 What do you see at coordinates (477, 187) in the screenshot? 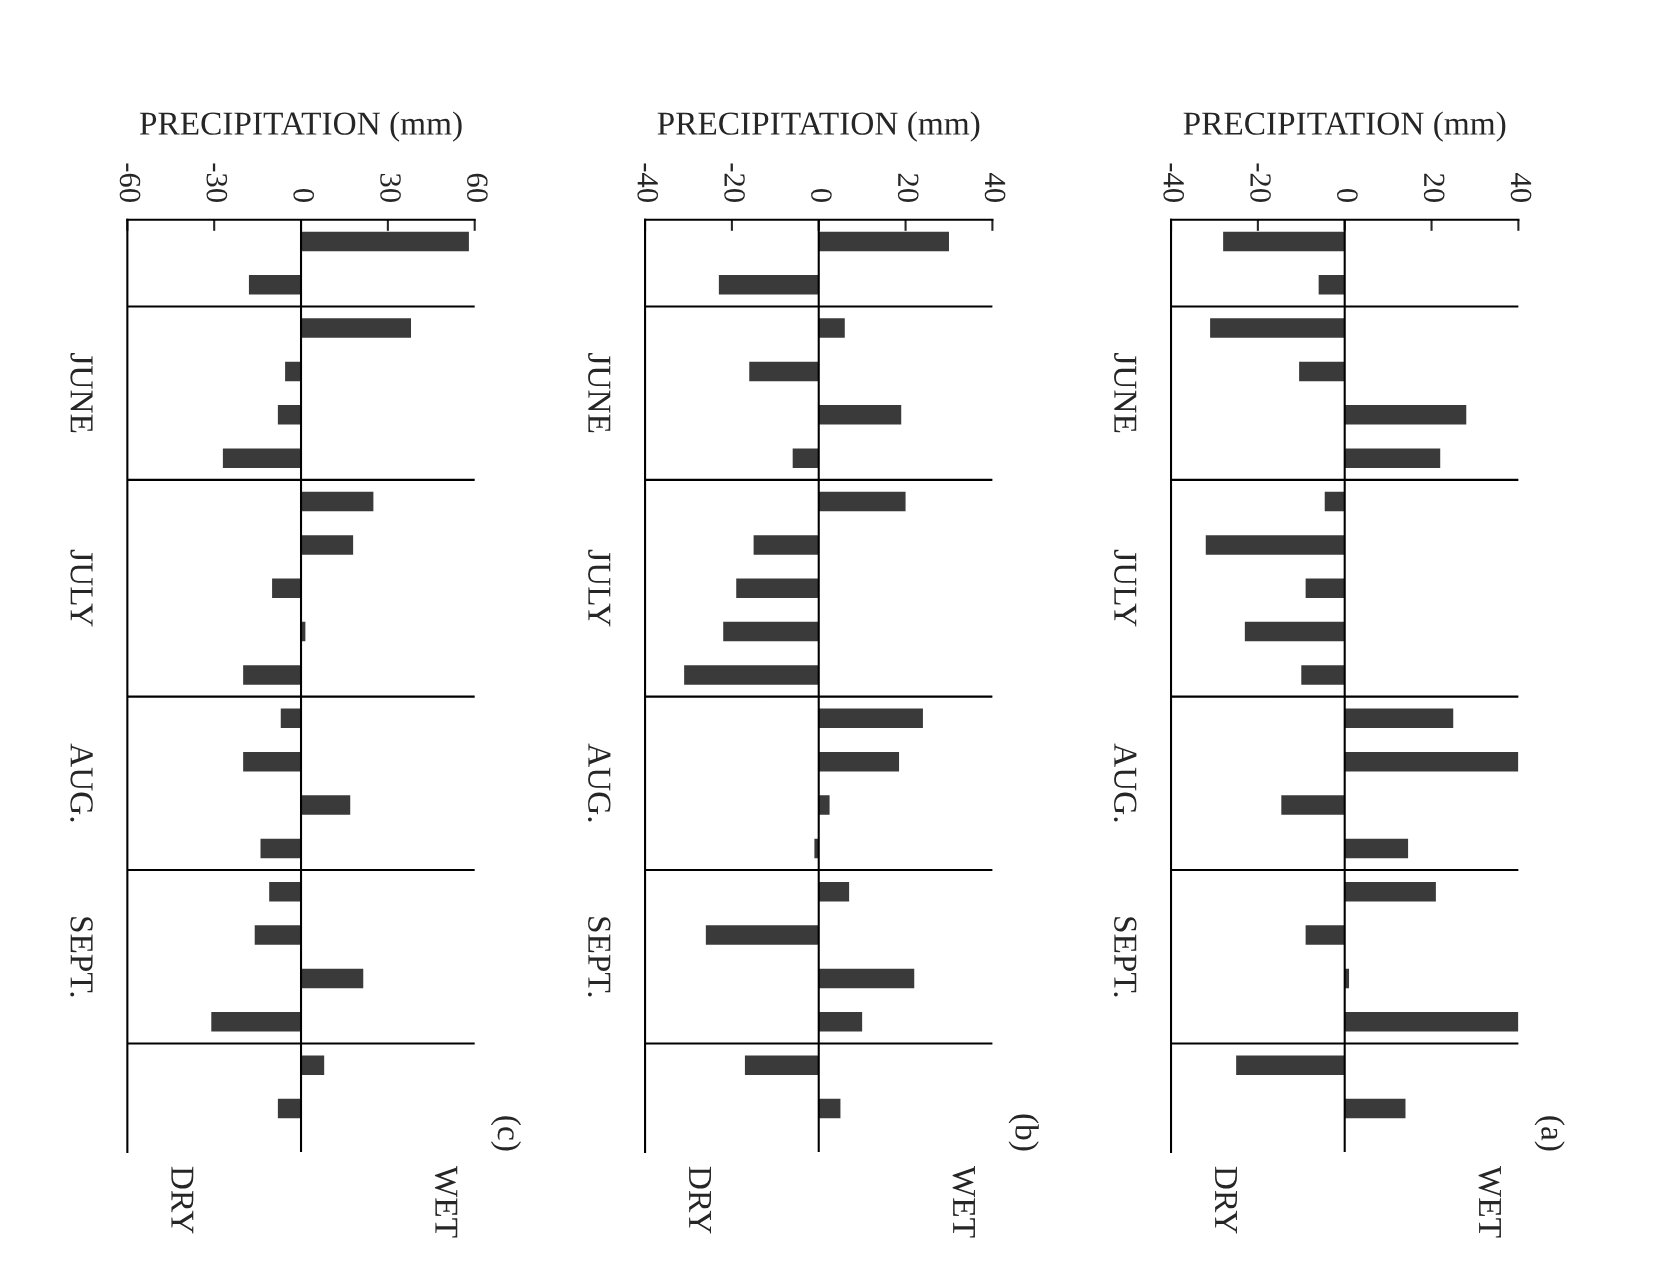
I see `x-tick-label: 60` at bounding box center [477, 187].